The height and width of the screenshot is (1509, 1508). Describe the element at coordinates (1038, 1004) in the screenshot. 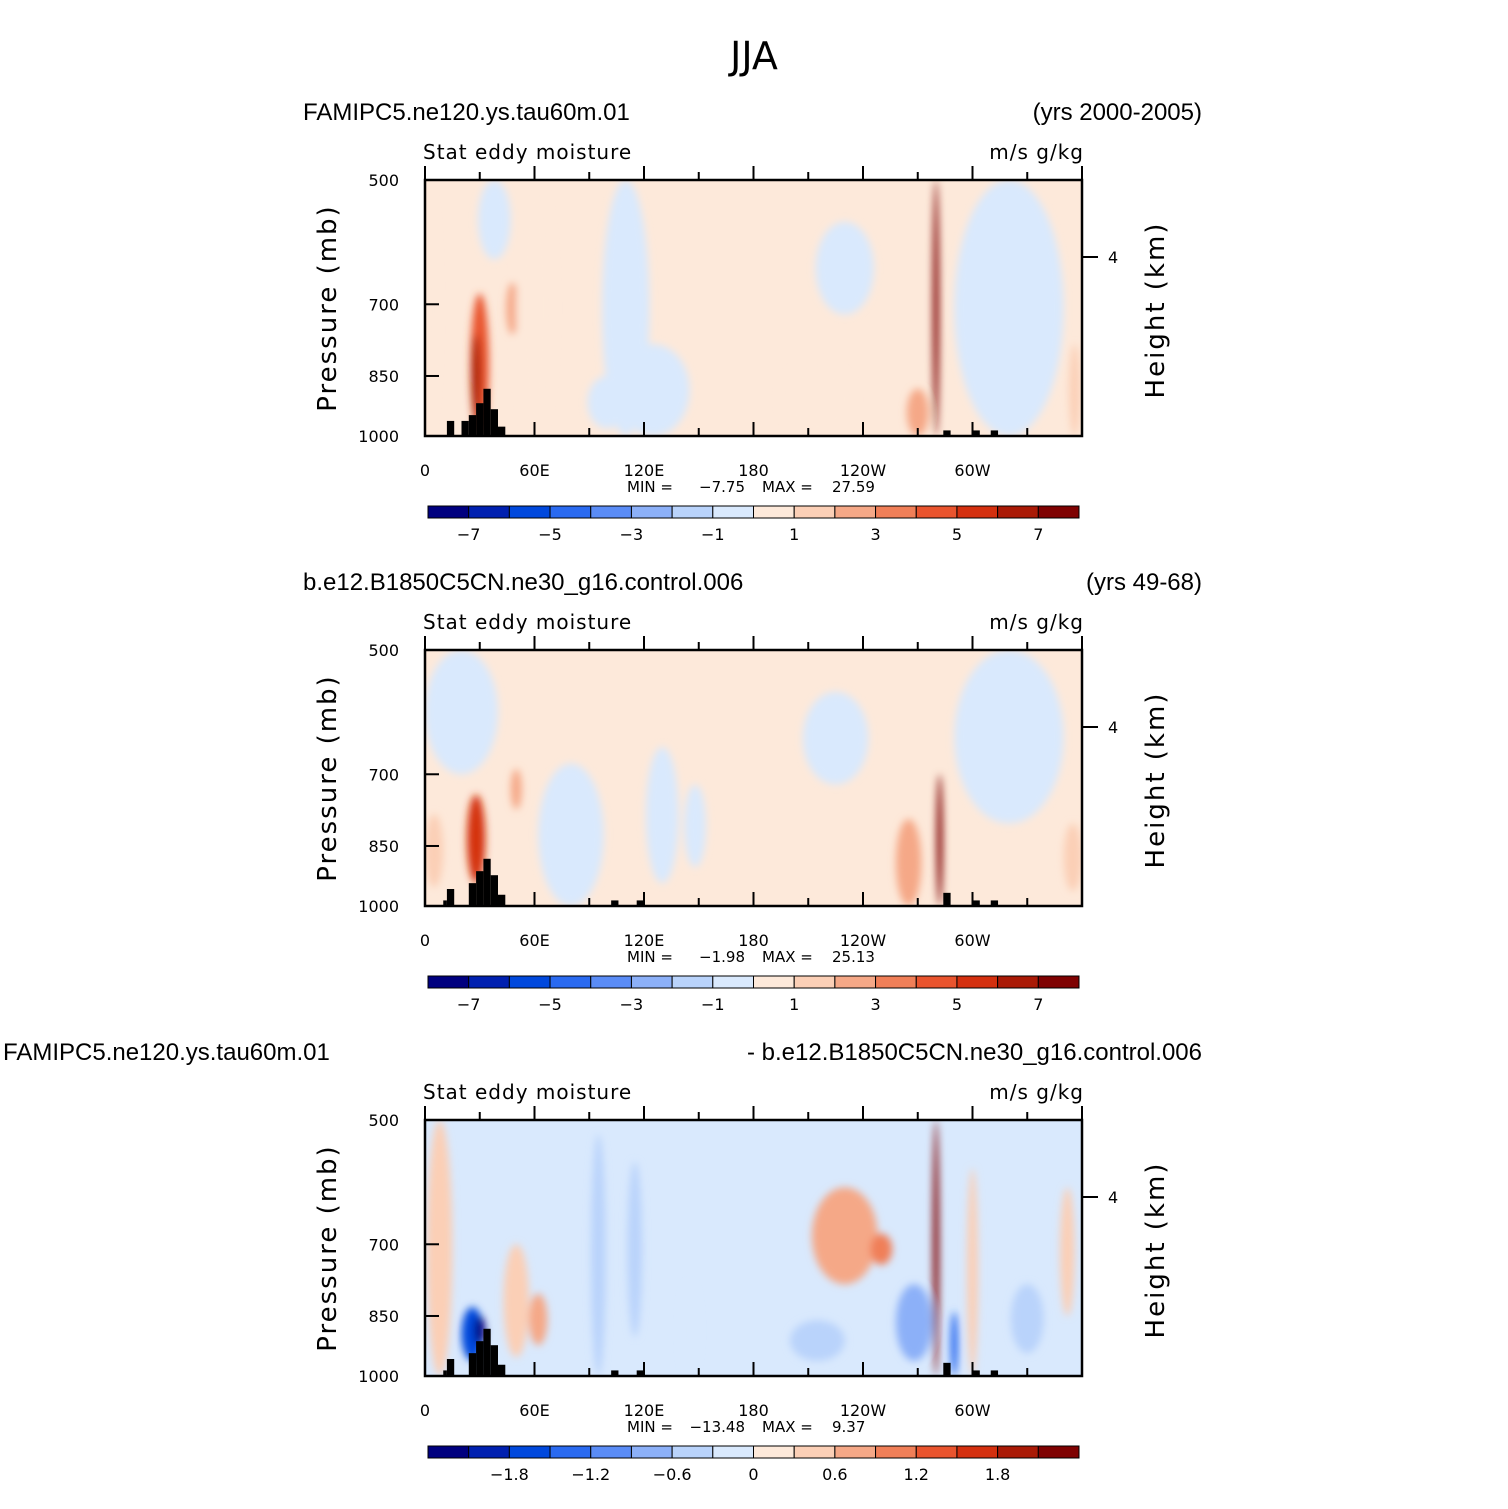

I see `colorbar-label: 7` at that location.